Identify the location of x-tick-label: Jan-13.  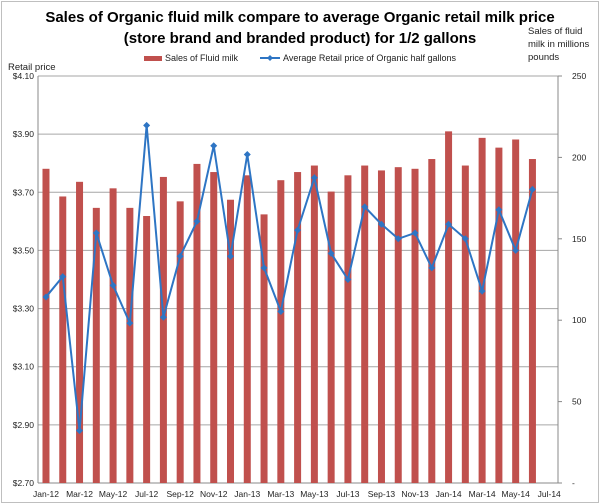
(247, 494).